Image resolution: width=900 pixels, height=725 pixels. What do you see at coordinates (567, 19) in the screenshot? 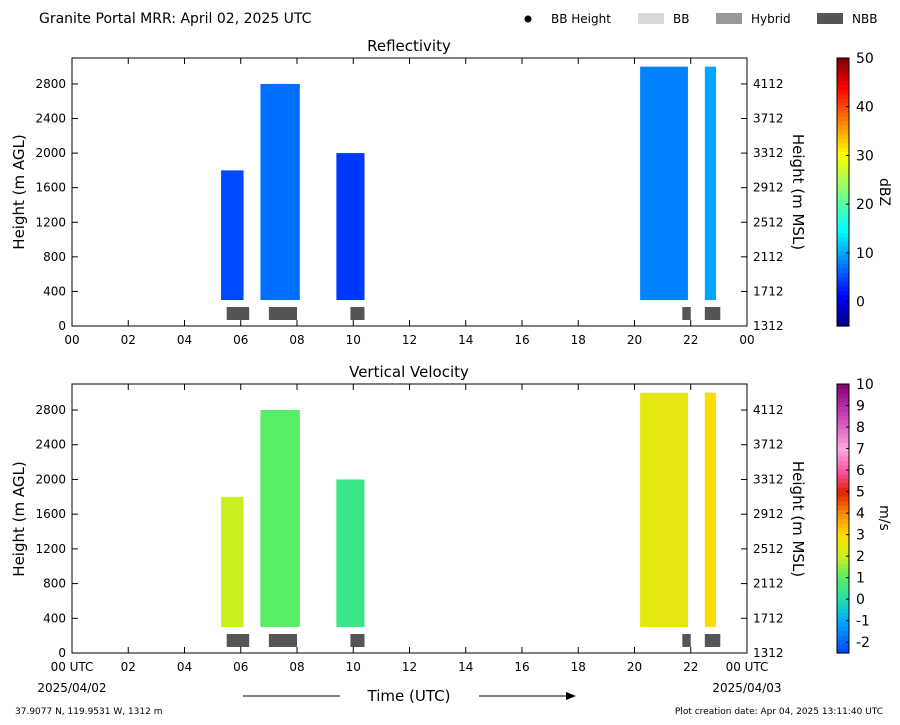
I see `legend-item: BB Height` at bounding box center [567, 19].